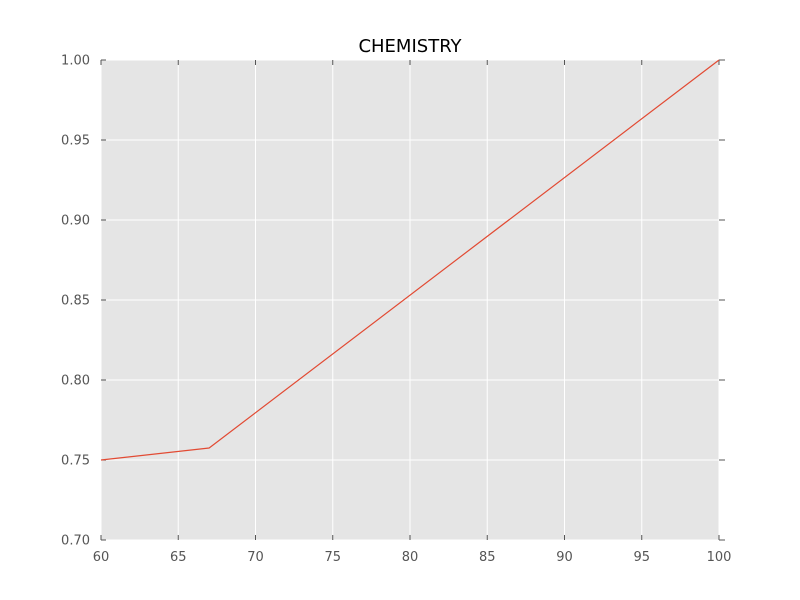 The width and height of the screenshot is (800, 600). Describe the element at coordinates (75, 301) in the screenshot. I see `y-tick-label: 0.85` at that location.